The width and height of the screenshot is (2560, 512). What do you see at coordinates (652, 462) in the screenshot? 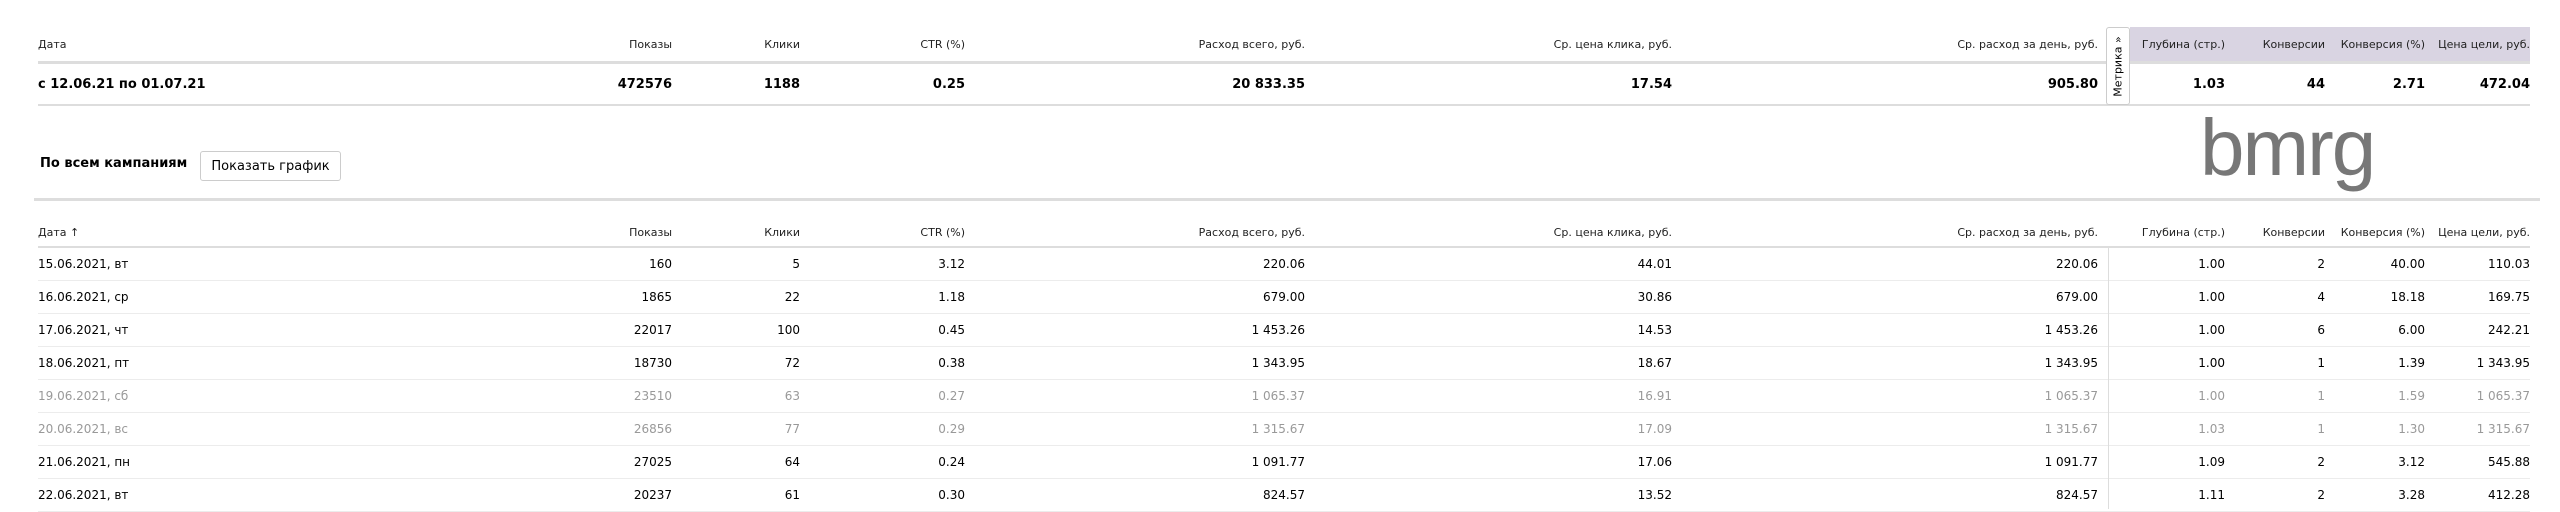
I see `cell-impressions: 27025` at bounding box center [652, 462].